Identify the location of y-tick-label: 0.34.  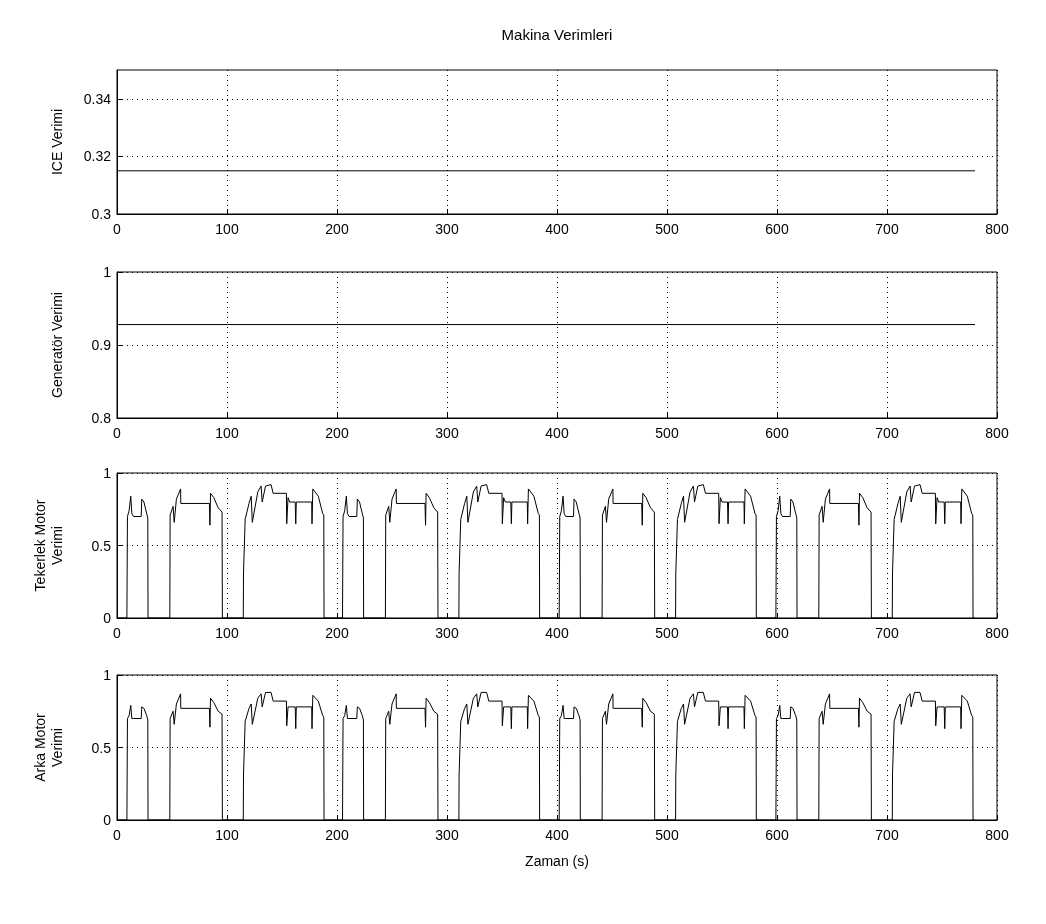
(97, 98).